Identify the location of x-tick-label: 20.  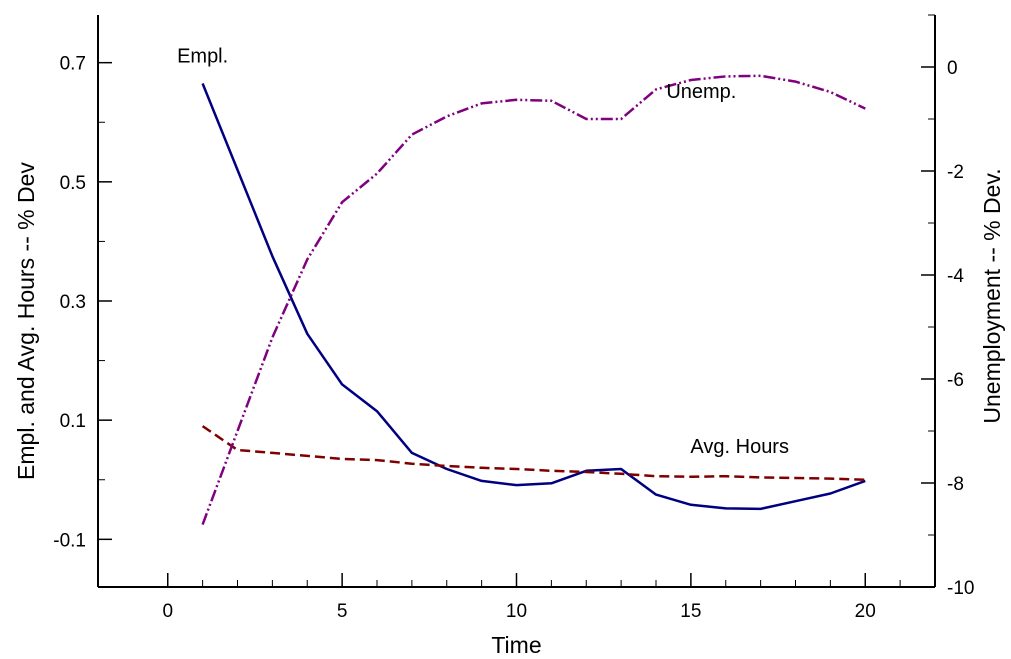
(865, 611).